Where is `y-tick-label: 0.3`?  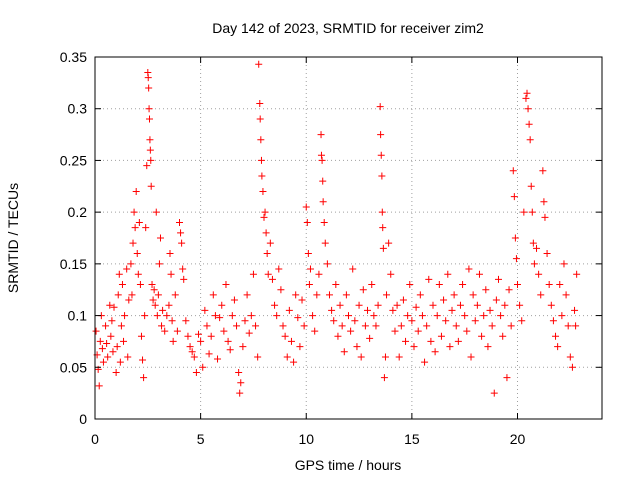
y-tick-label: 0.3 is located at coordinates (78, 109).